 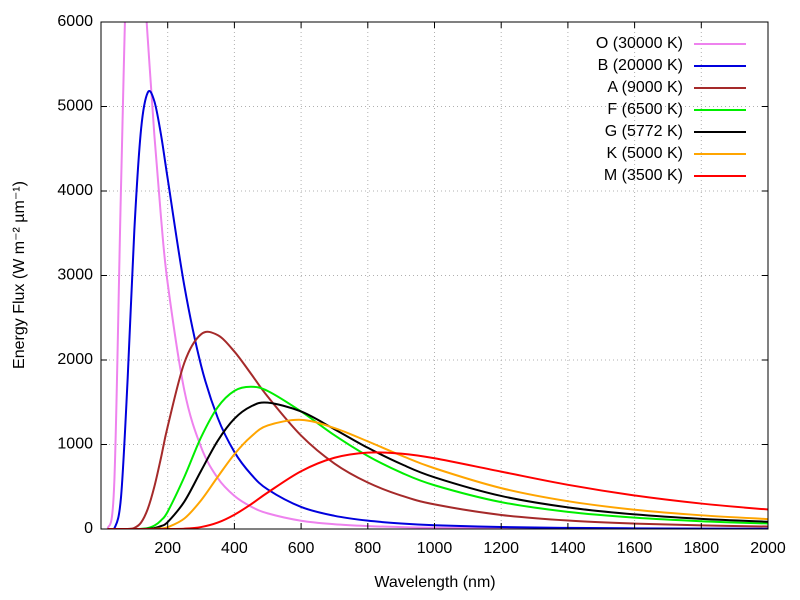 What do you see at coordinates (75, 190) in the screenshot?
I see `y-tick-label: 4000` at bounding box center [75, 190].